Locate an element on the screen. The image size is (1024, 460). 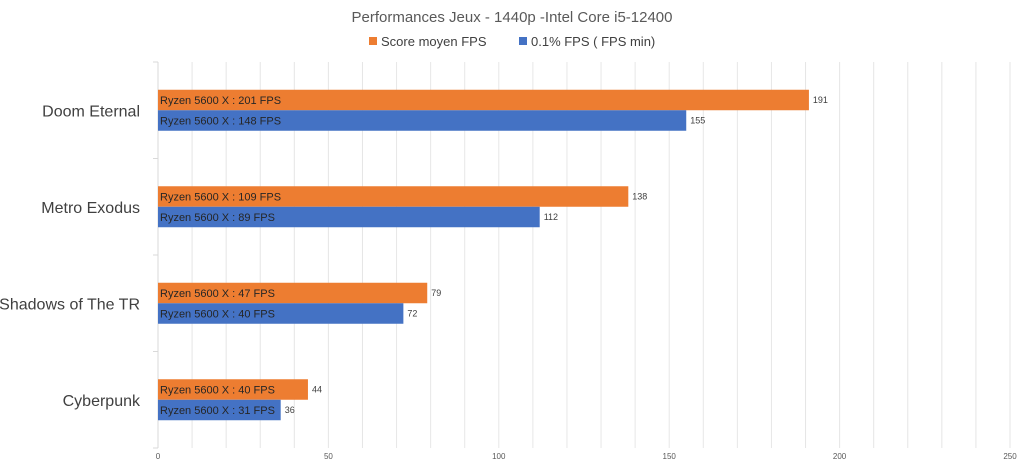
legend-label-2: 0.1% FPS ( FPS min) is located at coordinates (593, 41).